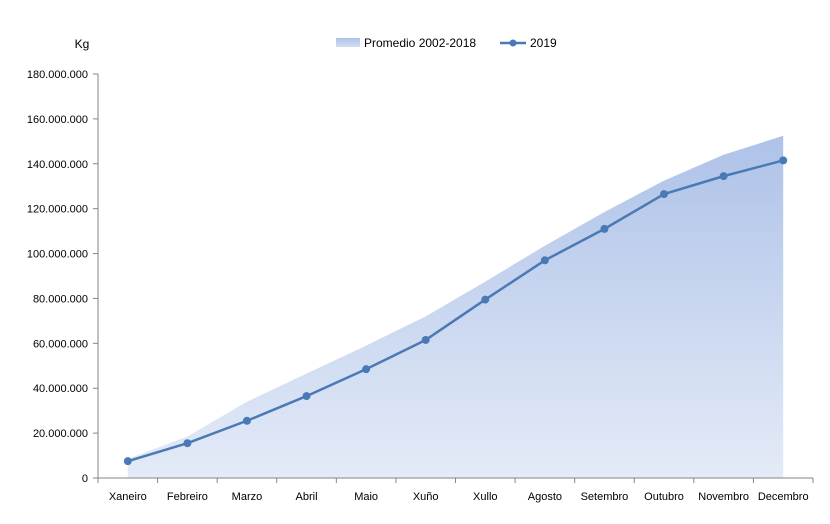  Describe the element at coordinates (187, 497) in the screenshot. I see `x-tick-label: Febreiro` at that location.